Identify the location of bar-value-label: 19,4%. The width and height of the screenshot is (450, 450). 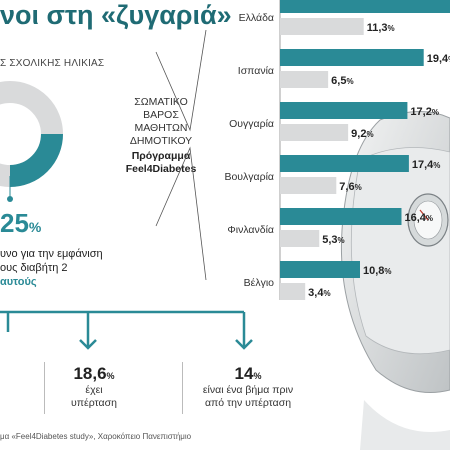
(438, 59).